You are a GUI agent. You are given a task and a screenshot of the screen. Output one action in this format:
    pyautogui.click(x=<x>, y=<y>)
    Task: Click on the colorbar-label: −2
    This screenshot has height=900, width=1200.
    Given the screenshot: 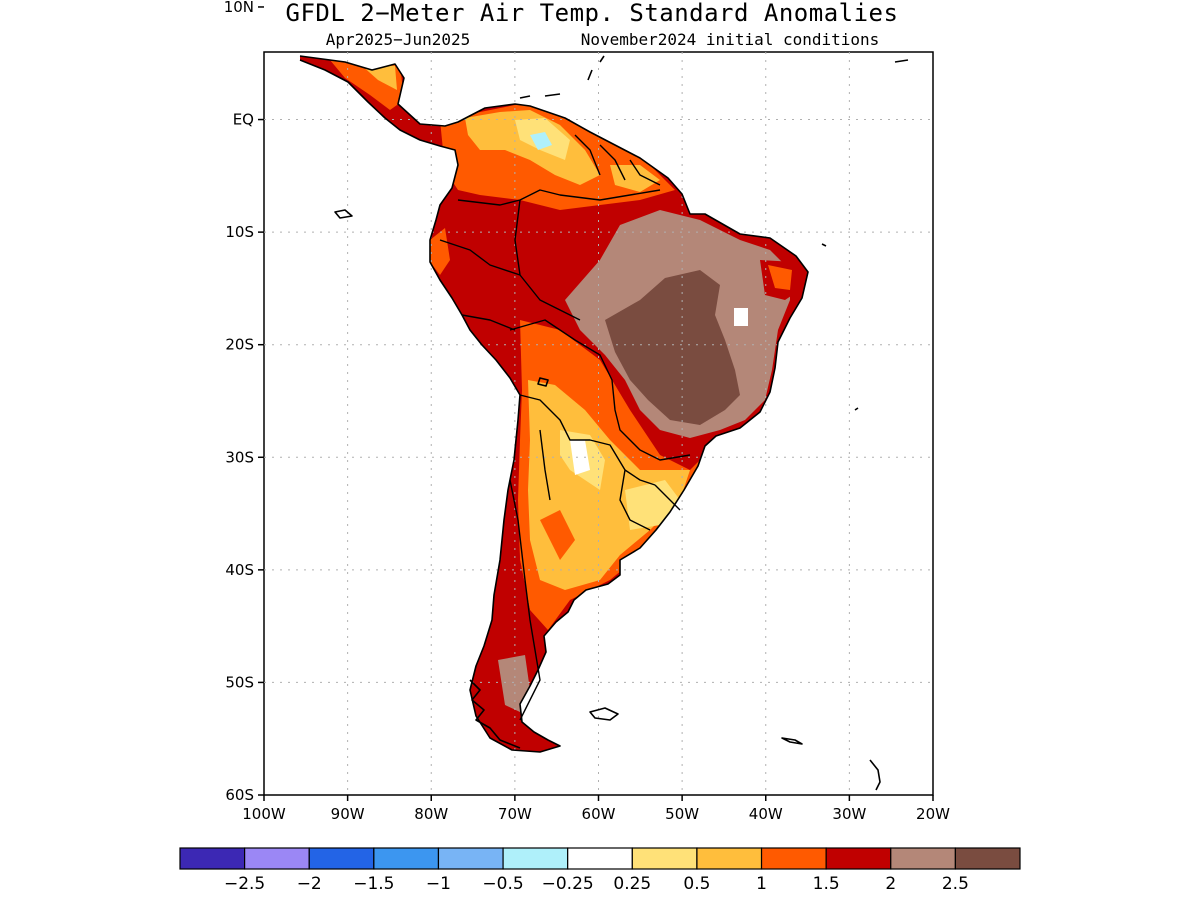 What is the action you would take?
    pyautogui.click(x=309, y=884)
    